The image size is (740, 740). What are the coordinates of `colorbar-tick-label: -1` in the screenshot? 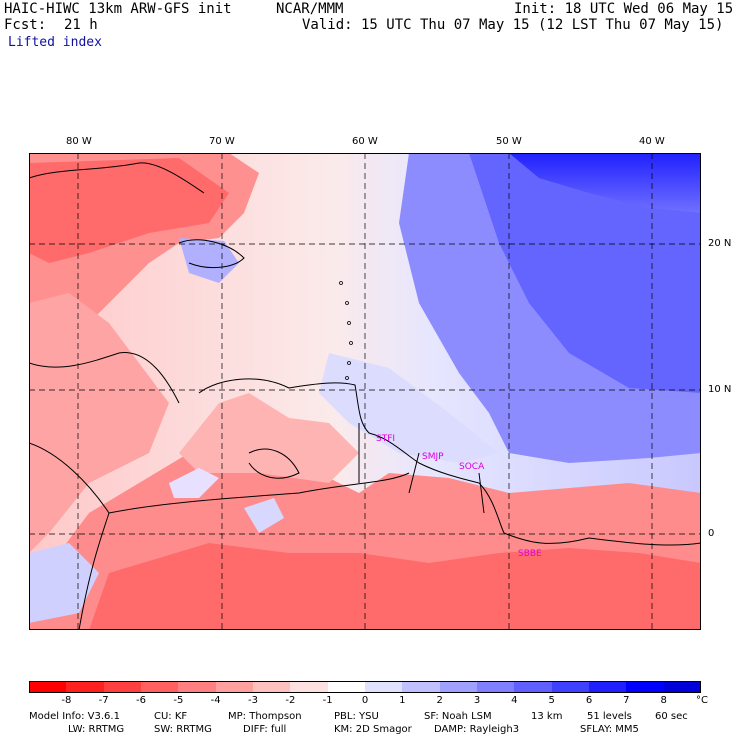 It's located at (327, 700).